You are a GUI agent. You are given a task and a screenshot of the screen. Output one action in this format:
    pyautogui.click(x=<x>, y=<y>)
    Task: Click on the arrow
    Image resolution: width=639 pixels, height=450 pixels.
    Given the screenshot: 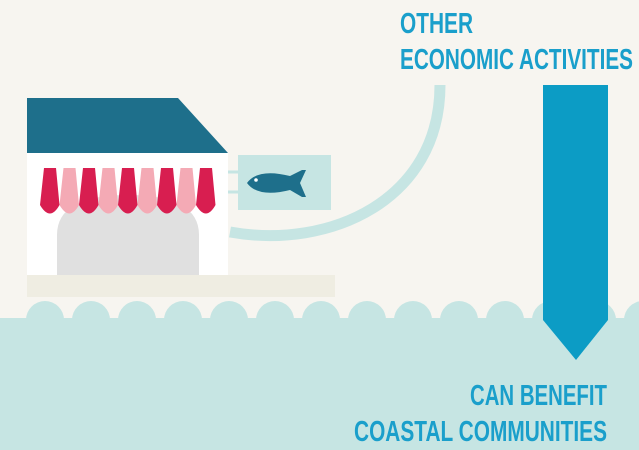 What is the action you would take?
    pyautogui.click(x=575, y=222)
    